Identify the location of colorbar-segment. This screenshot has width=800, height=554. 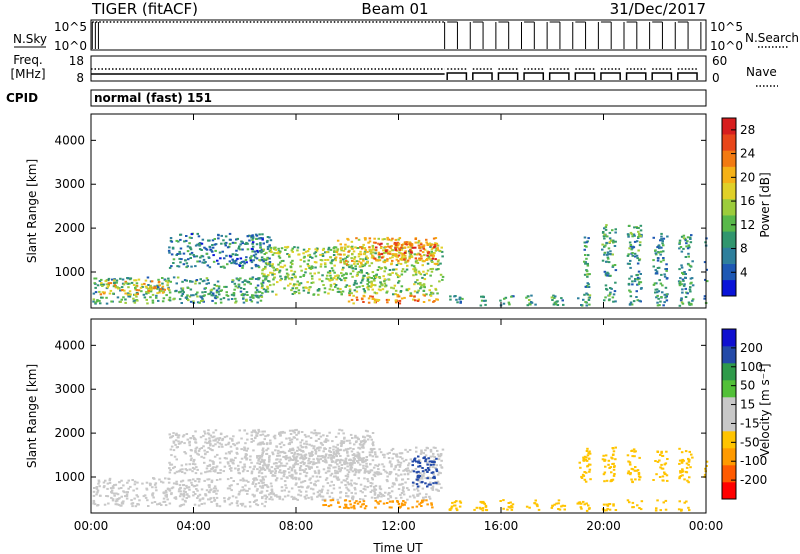
(729, 423).